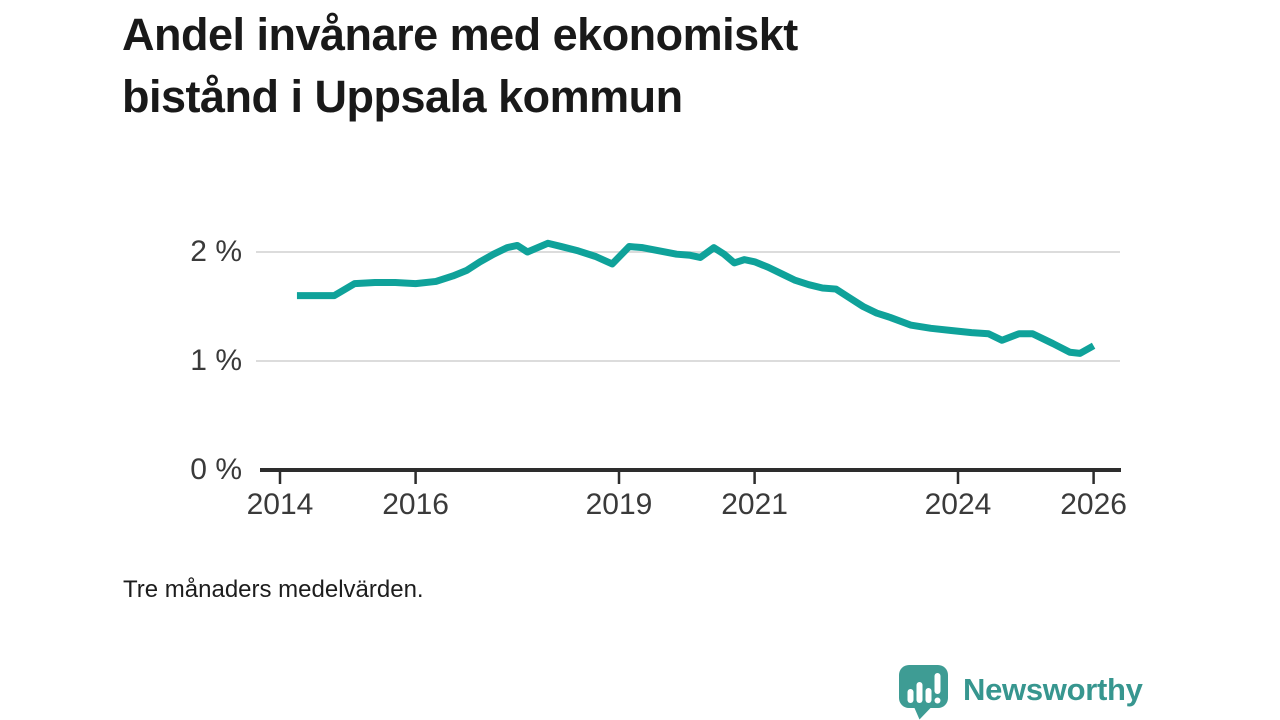 This screenshot has width=1280, height=720. What do you see at coordinates (619, 504) in the screenshot?
I see `x-axis-tick-label: 2019` at bounding box center [619, 504].